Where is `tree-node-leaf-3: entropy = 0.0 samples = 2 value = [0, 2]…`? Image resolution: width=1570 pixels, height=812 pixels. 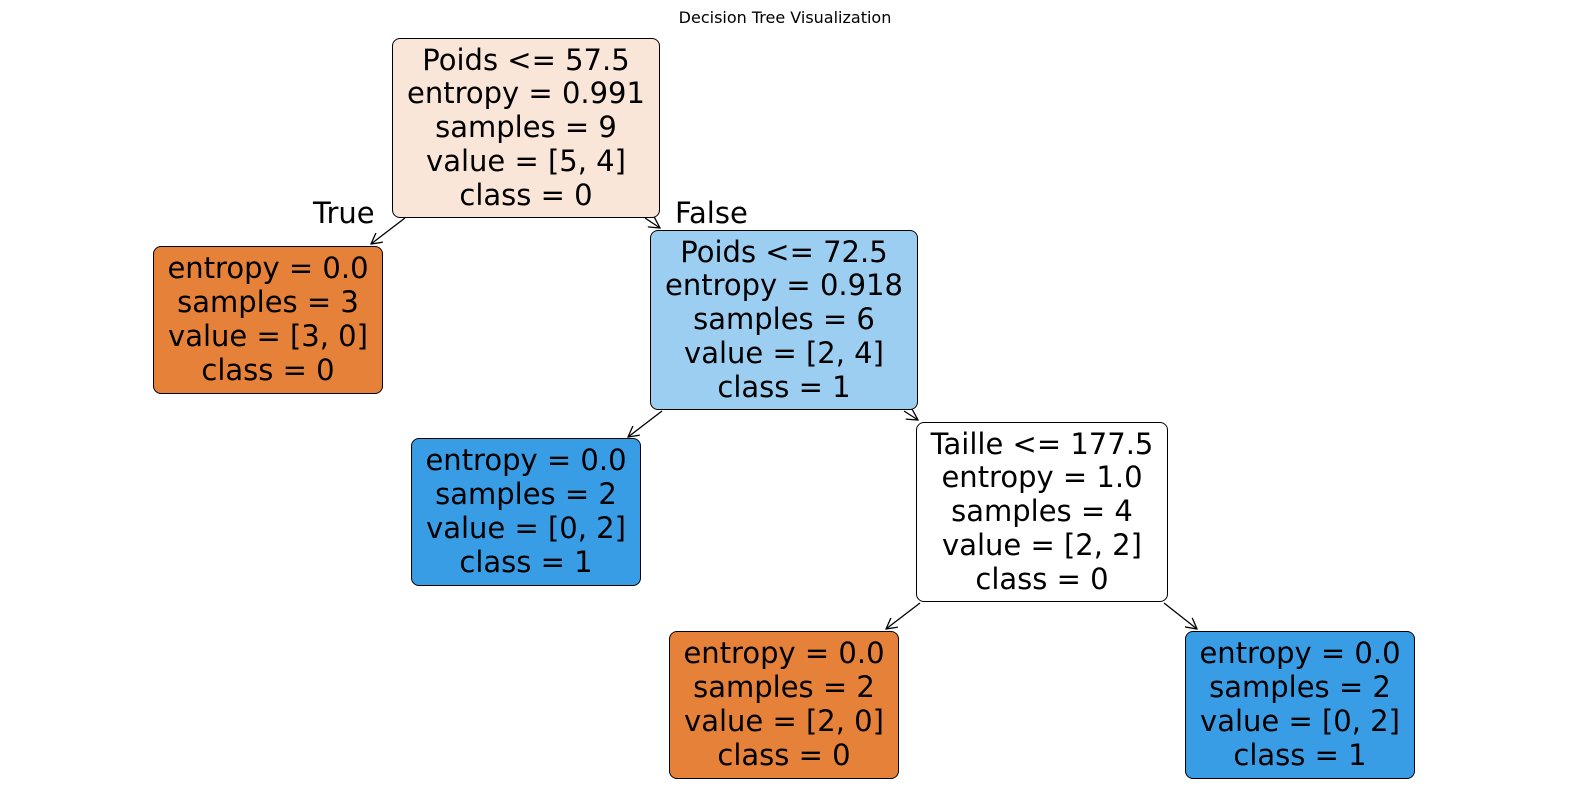
tree-node-leaf-3: entropy = 0.0 samples = 2 value = [0, 2]… is located at coordinates (526, 512).